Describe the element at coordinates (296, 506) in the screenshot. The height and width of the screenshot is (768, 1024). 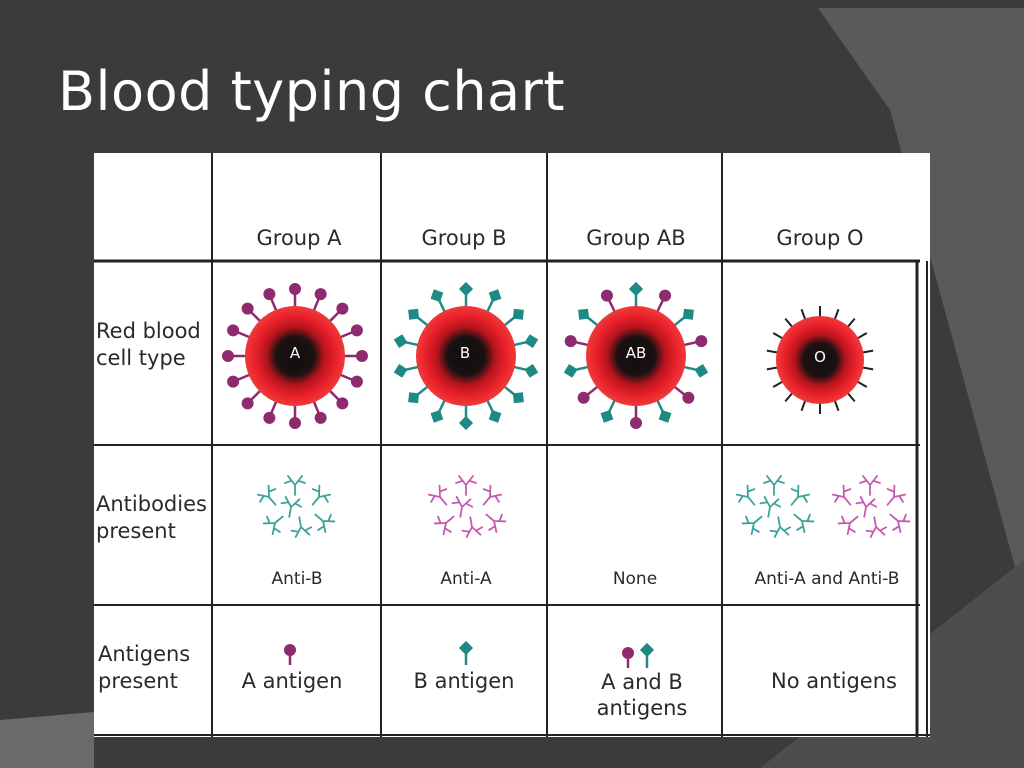
I see `antibody-anti-b-icon` at that location.